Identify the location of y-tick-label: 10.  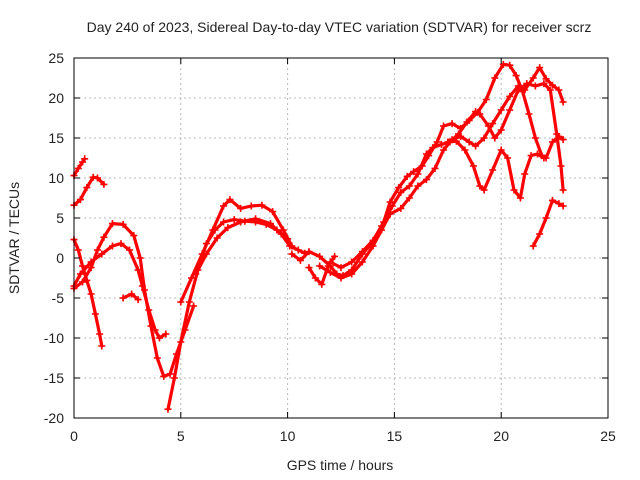
(56, 178).